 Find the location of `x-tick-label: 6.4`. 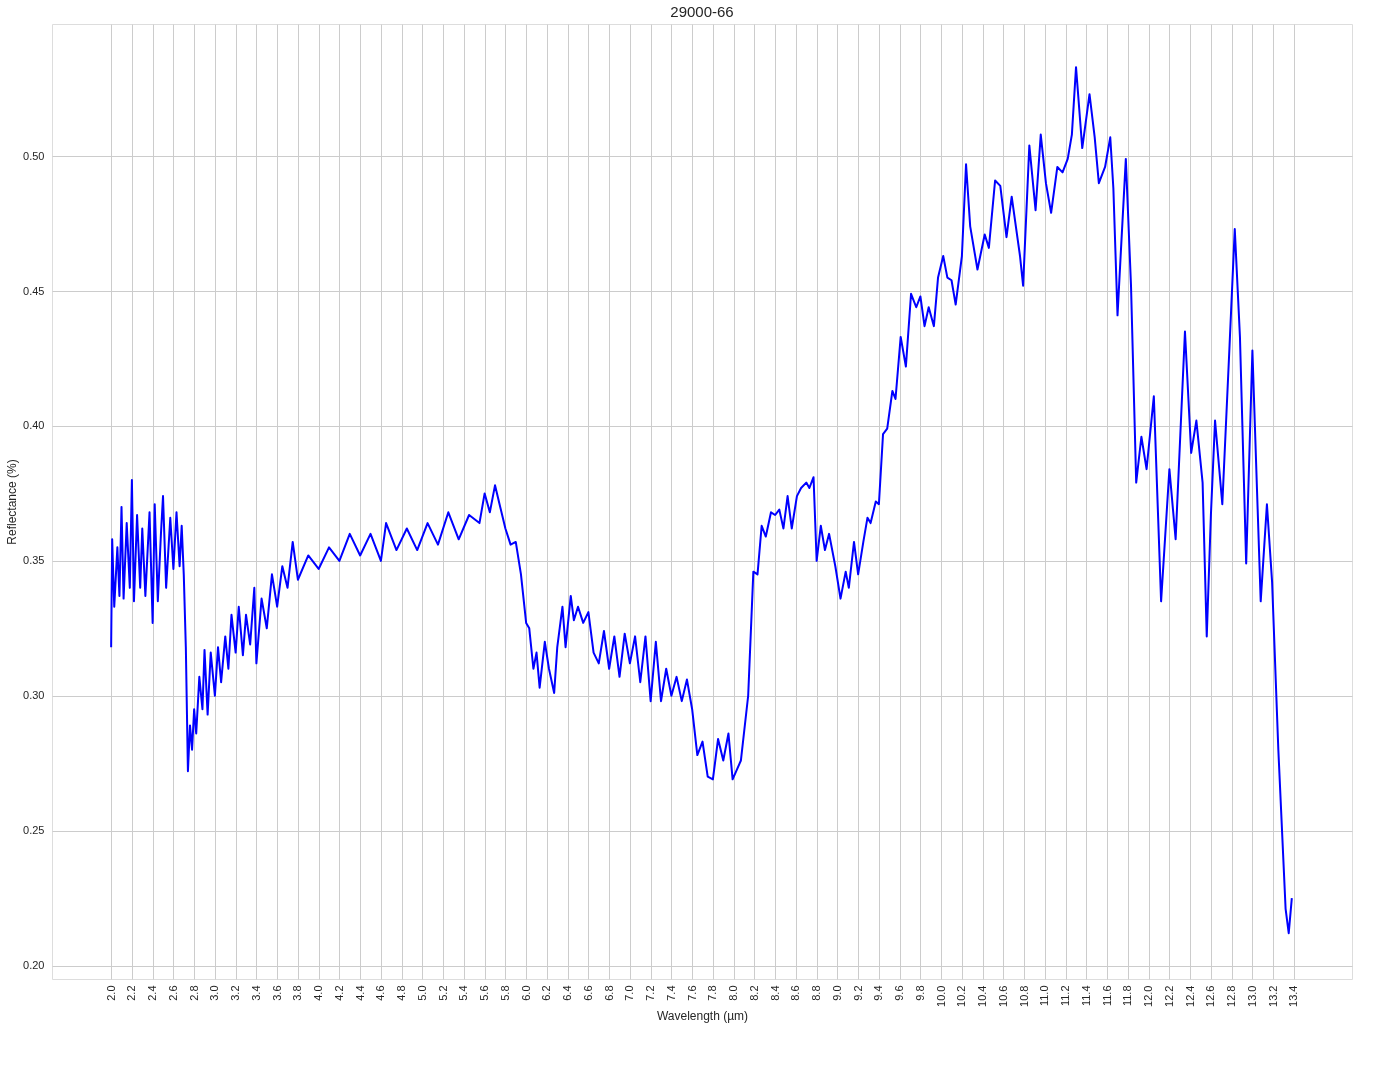

x-tick-label: 6.4 is located at coordinates (567, 993).